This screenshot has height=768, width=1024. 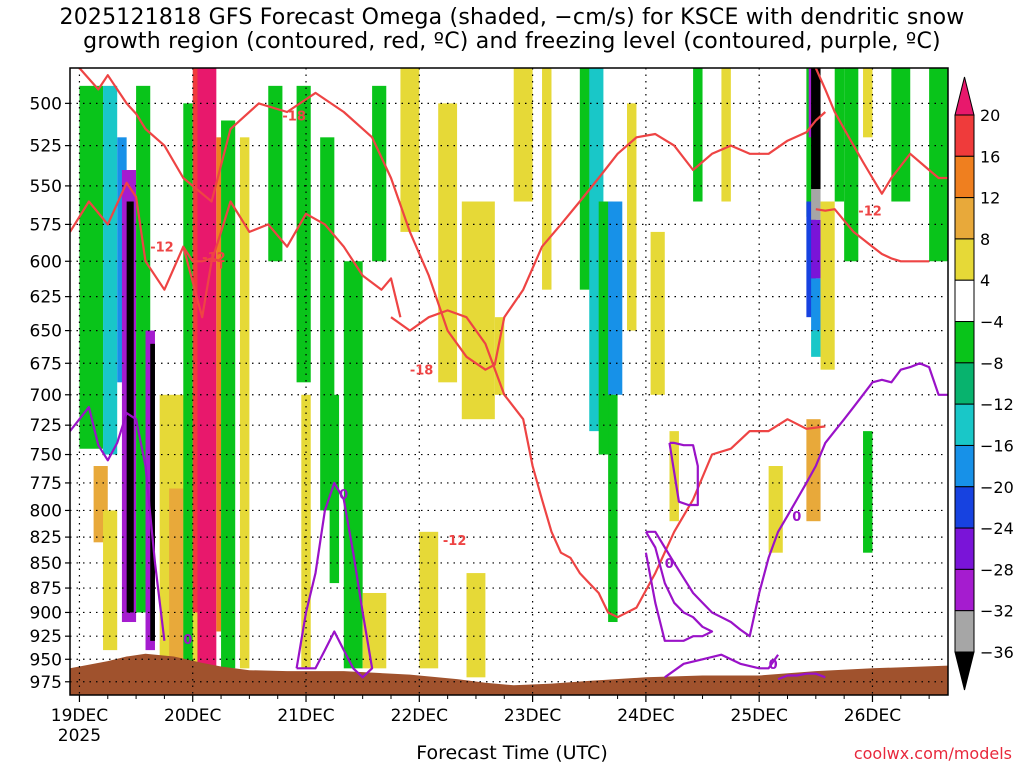 What do you see at coordinates (46, 426) in the screenshot?
I see `y-tick-label: 725` at bounding box center [46, 426].